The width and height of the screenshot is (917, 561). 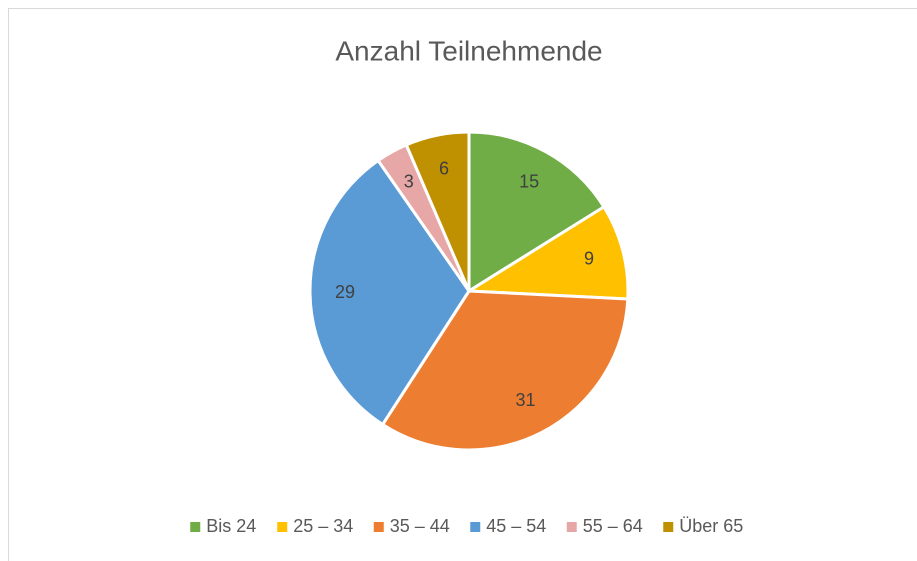 I want to click on legend-label: 35 – 44, so click(x=420, y=526).